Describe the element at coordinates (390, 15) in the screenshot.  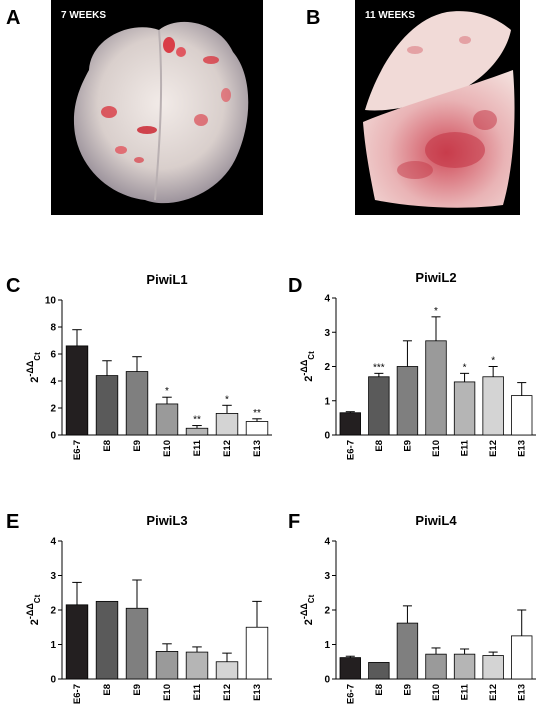
I see `photo-label-11-weeks: 11 WEEKS` at that location.